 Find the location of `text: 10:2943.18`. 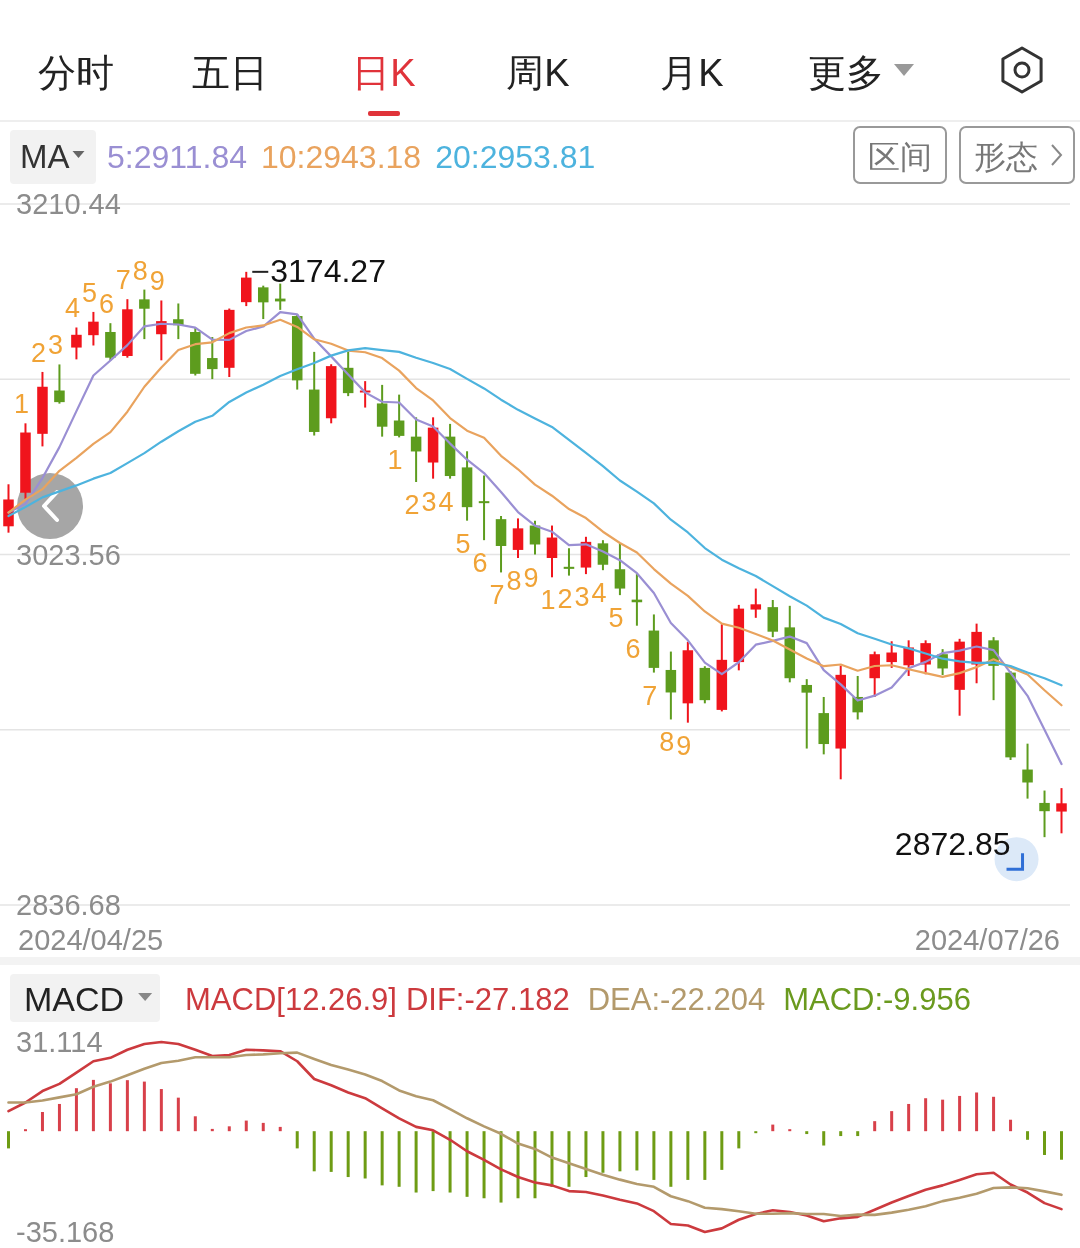

text: 10:2943.18 is located at coordinates (341, 157).